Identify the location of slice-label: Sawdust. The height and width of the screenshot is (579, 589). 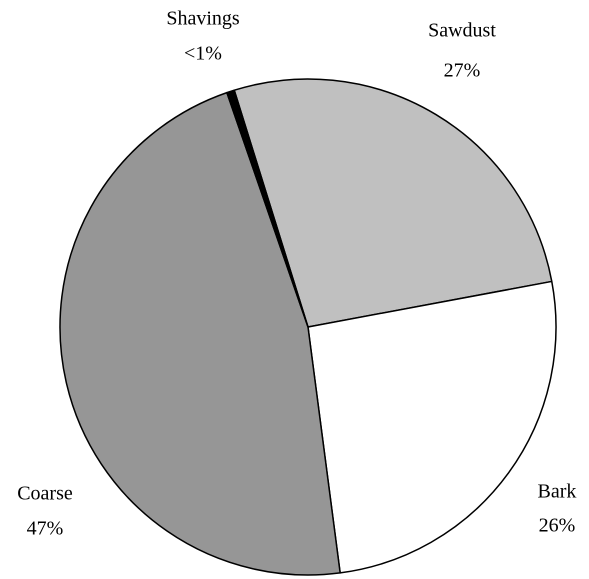
(462, 31).